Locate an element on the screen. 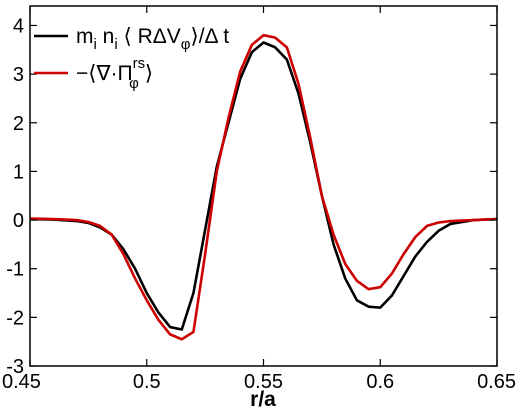  x-tick-label-1: 0.5 is located at coordinates (147, 382).